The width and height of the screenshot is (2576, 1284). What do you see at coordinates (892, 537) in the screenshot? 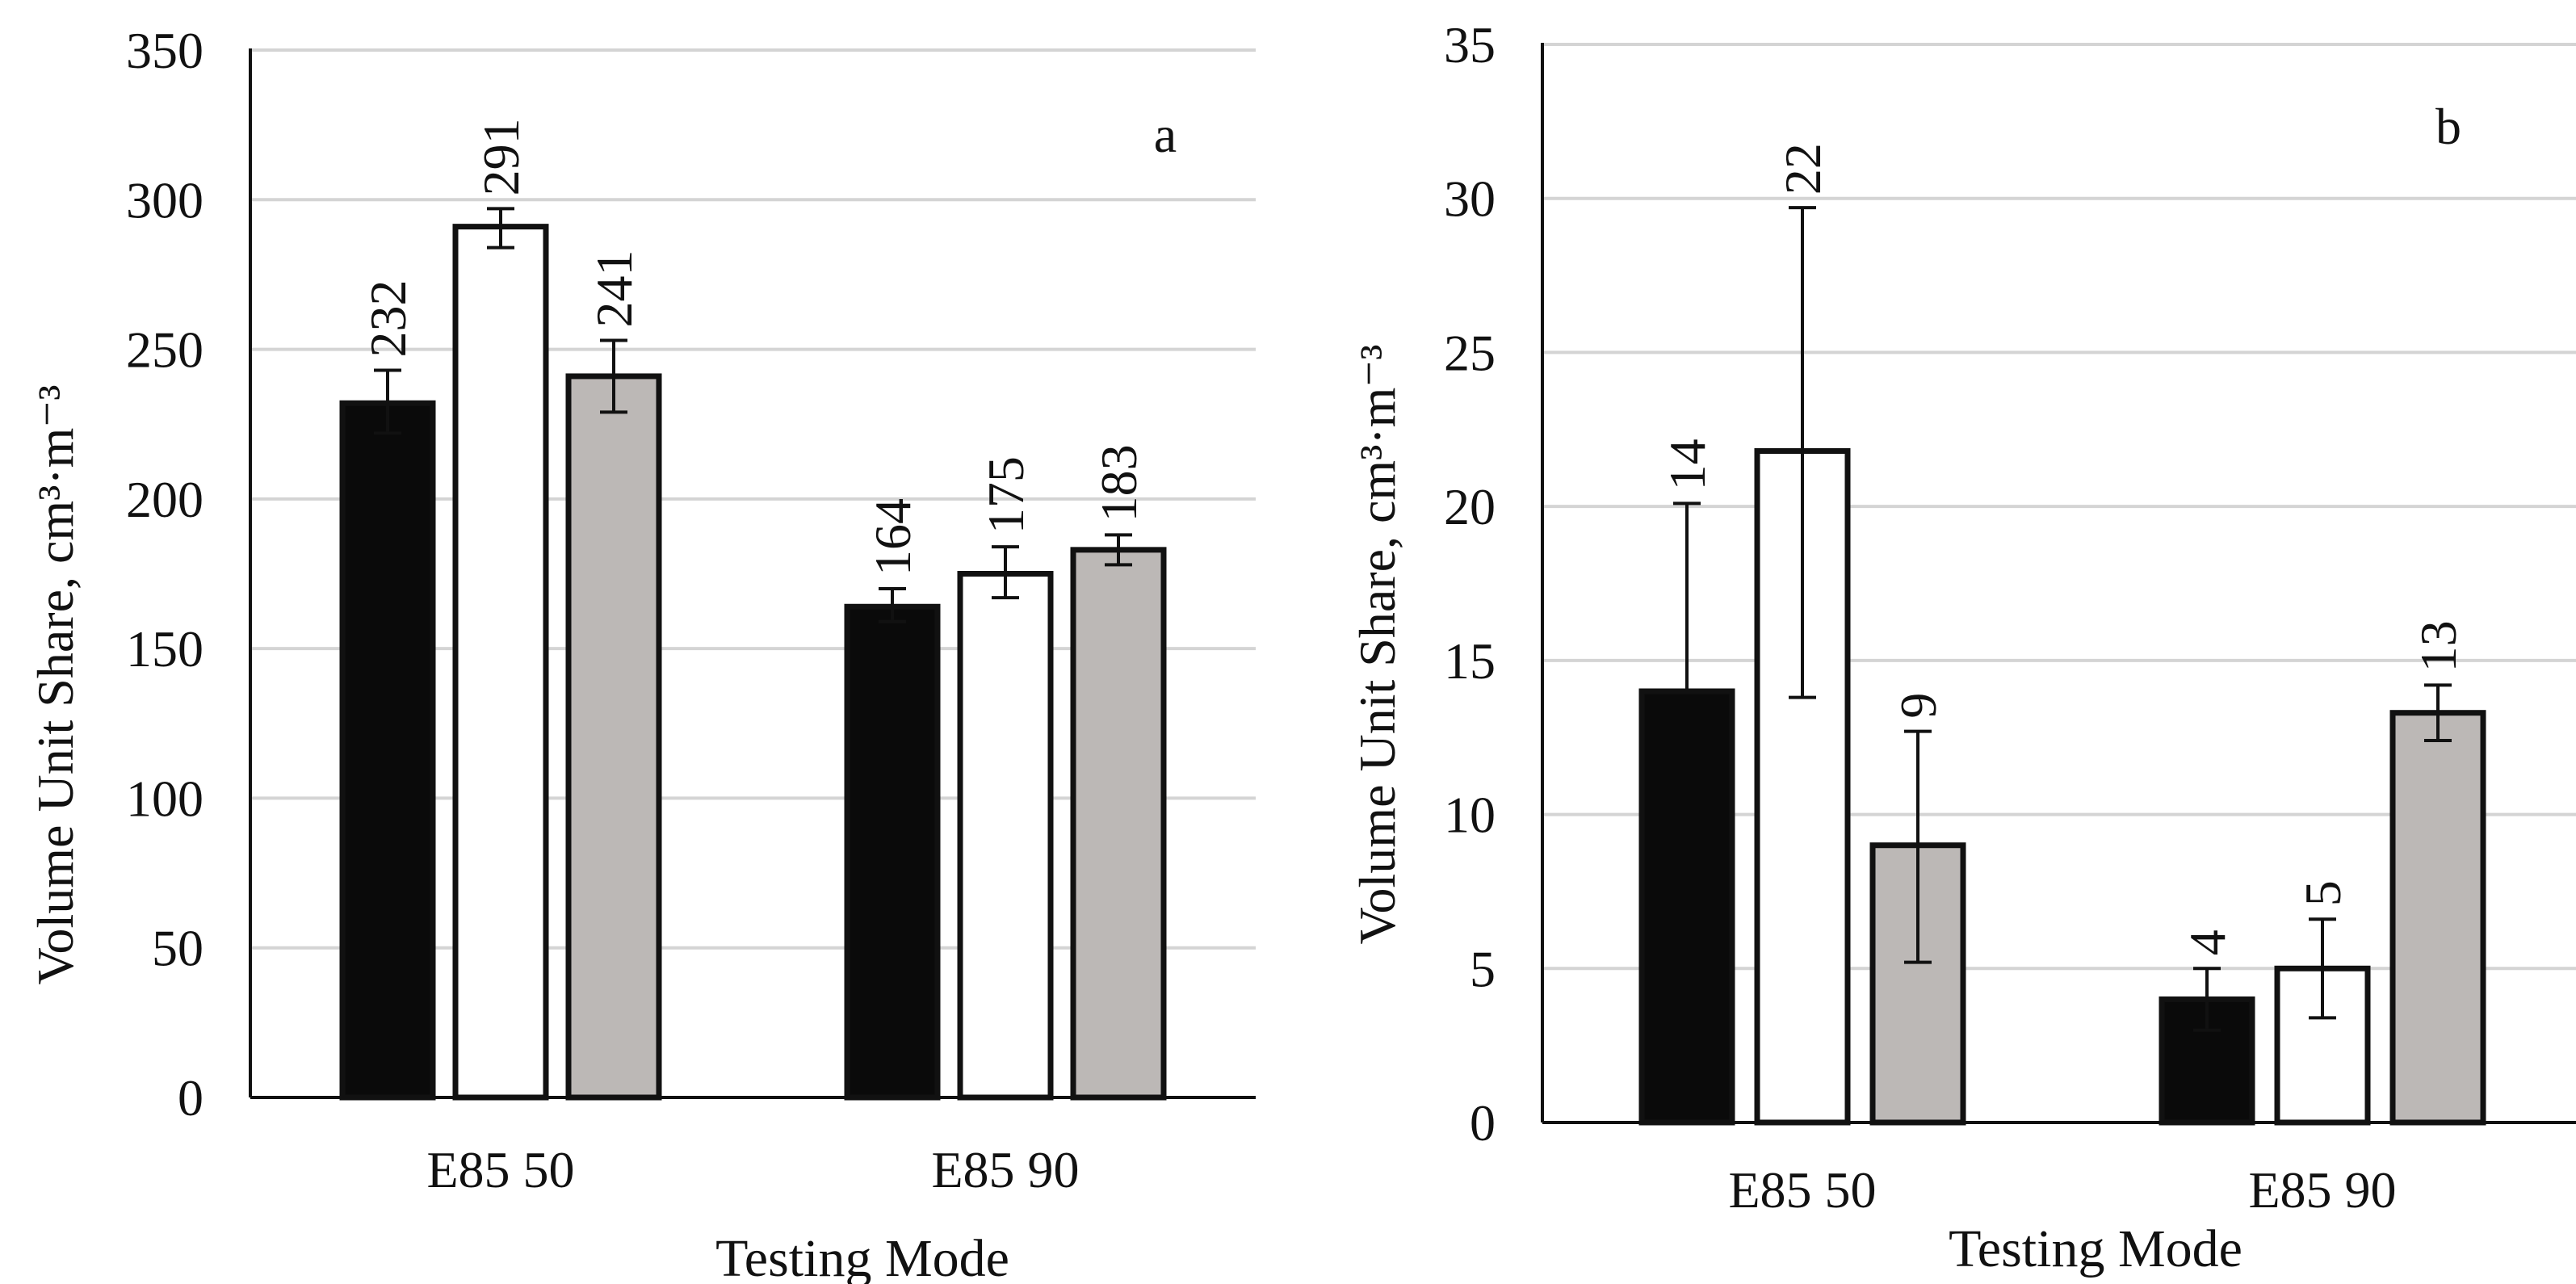
I see `data-label: 164` at bounding box center [892, 537].